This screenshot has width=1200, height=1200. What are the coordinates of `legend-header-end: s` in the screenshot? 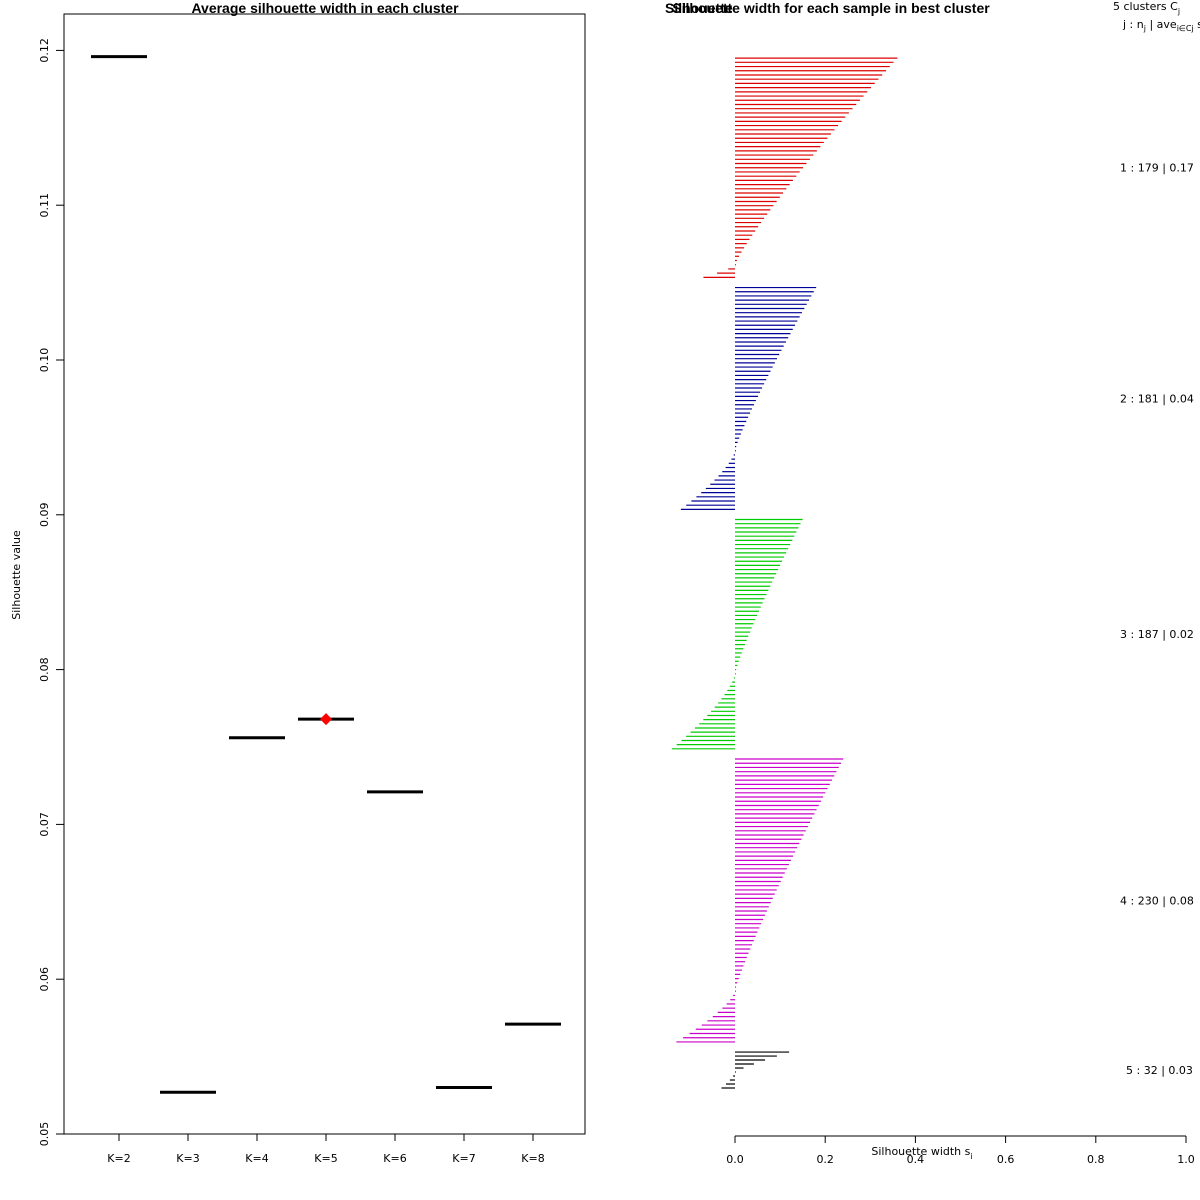 It's located at (1197, 24).